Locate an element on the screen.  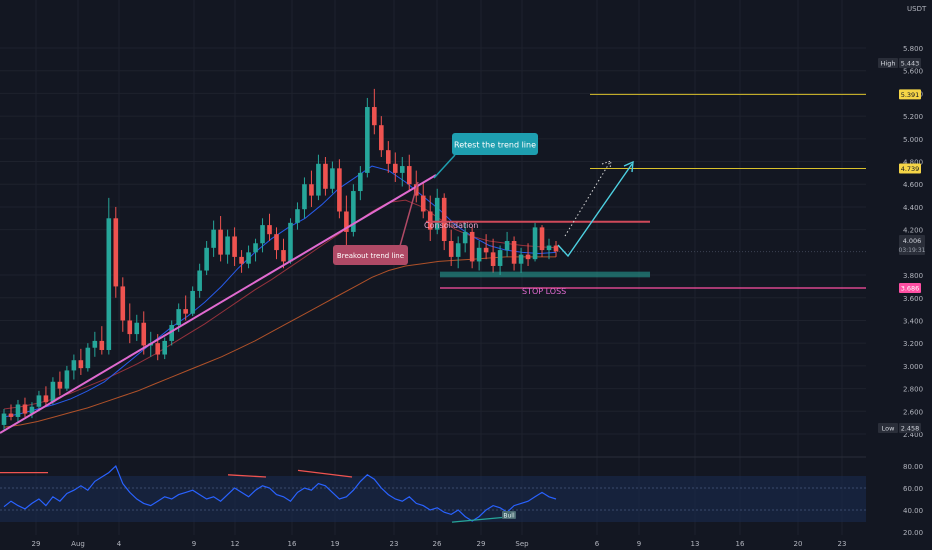
time-tick-label: 16 is located at coordinates (740, 544).